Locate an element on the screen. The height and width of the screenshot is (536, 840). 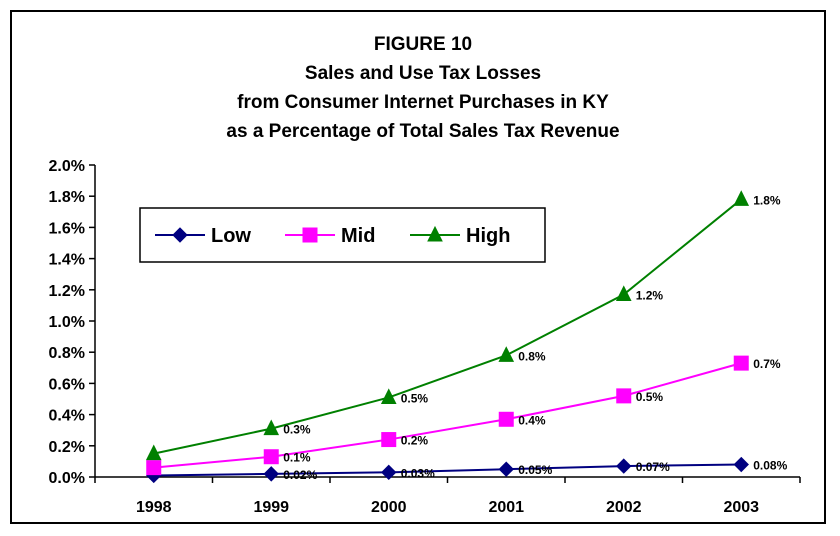
legend-label: Mid is located at coordinates (358, 236).